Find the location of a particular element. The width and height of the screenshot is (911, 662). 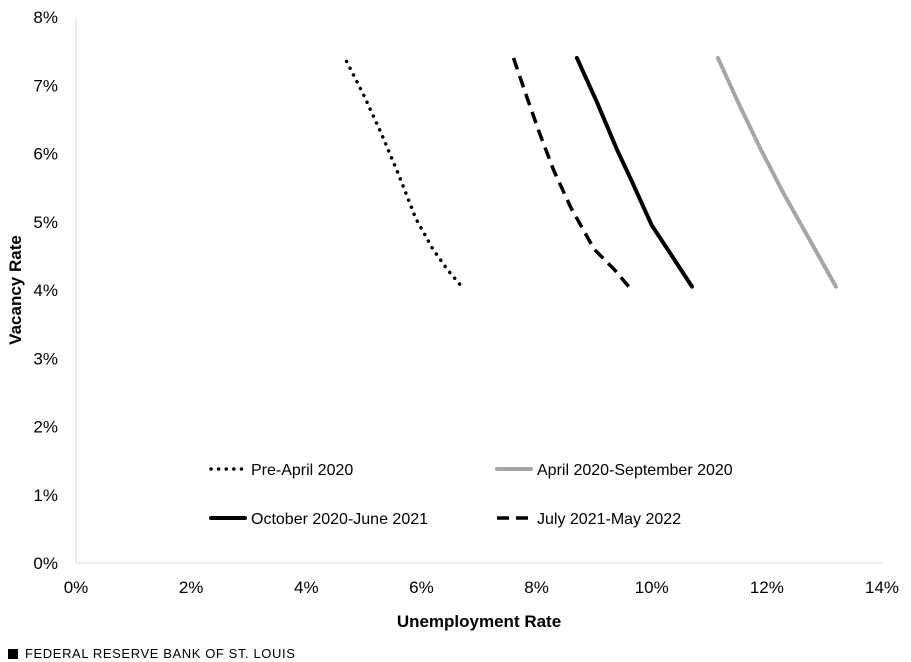

y-tick-label: 1% is located at coordinates (45, 495).